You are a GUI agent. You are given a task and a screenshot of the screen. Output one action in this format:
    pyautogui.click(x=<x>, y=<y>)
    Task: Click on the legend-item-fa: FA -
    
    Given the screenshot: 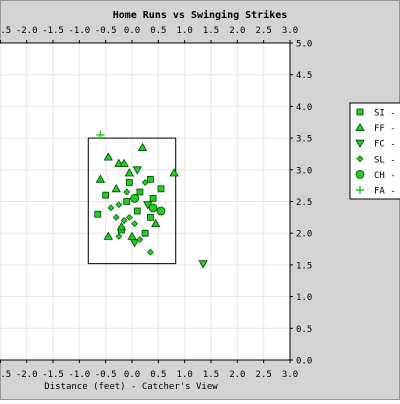 What is the action you would take?
    pyautogui.click(x=376, y=191)
    